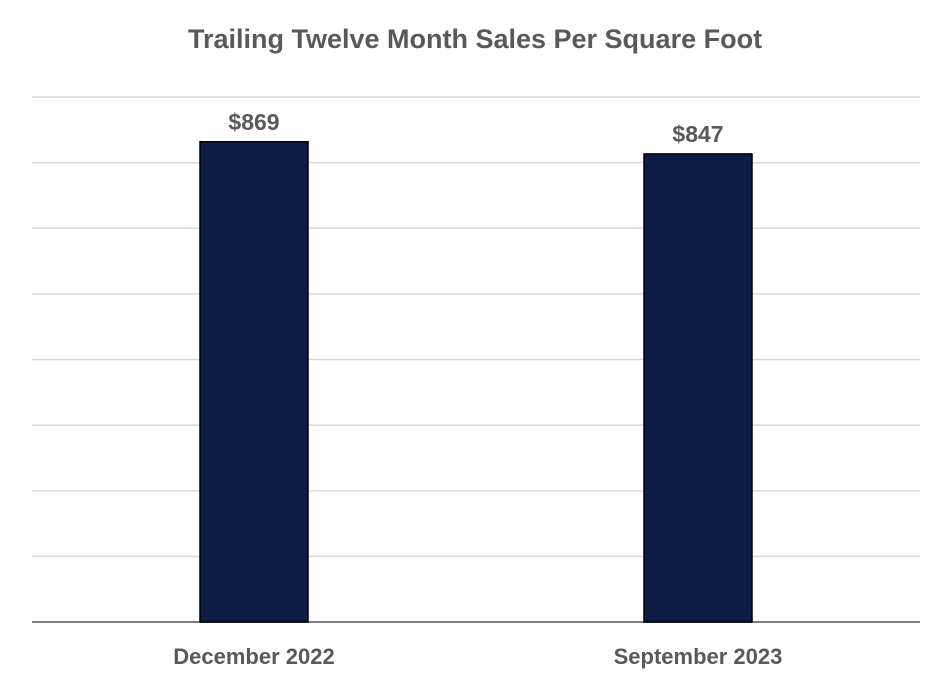 This screenshot has width=950, height=700. What do you see at coordinates (475, 128) in the screenshot?
I see `data-labels: $869 $847` at bounding box center [475, 128].